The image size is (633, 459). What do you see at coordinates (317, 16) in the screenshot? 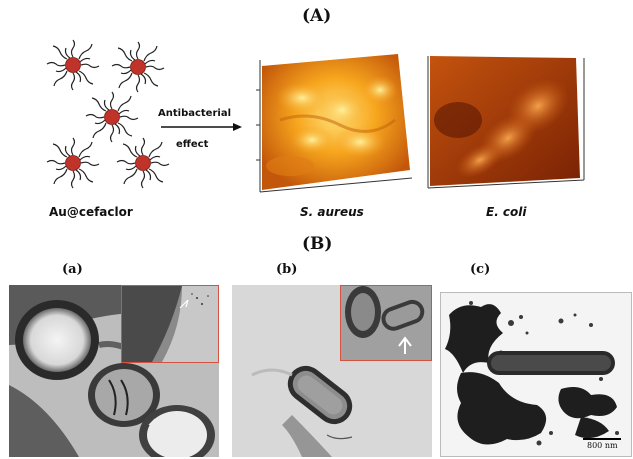
I see `panel-a-label: (A)` at bounding box center [317, 16].